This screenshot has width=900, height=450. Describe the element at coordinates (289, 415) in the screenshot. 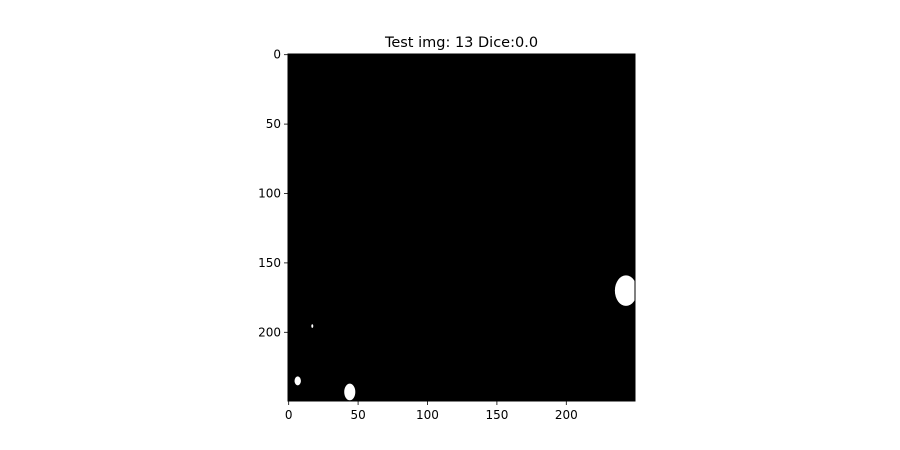

I see `x-tick-label-0: 0` at that location.